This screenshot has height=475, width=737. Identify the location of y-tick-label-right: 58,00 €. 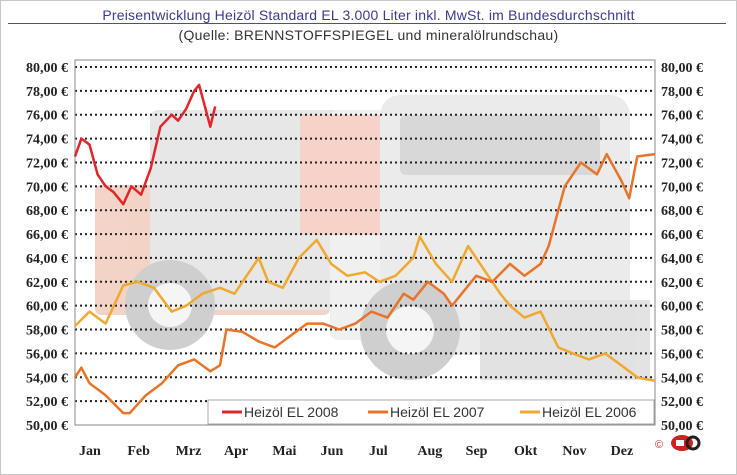
(682, 331).